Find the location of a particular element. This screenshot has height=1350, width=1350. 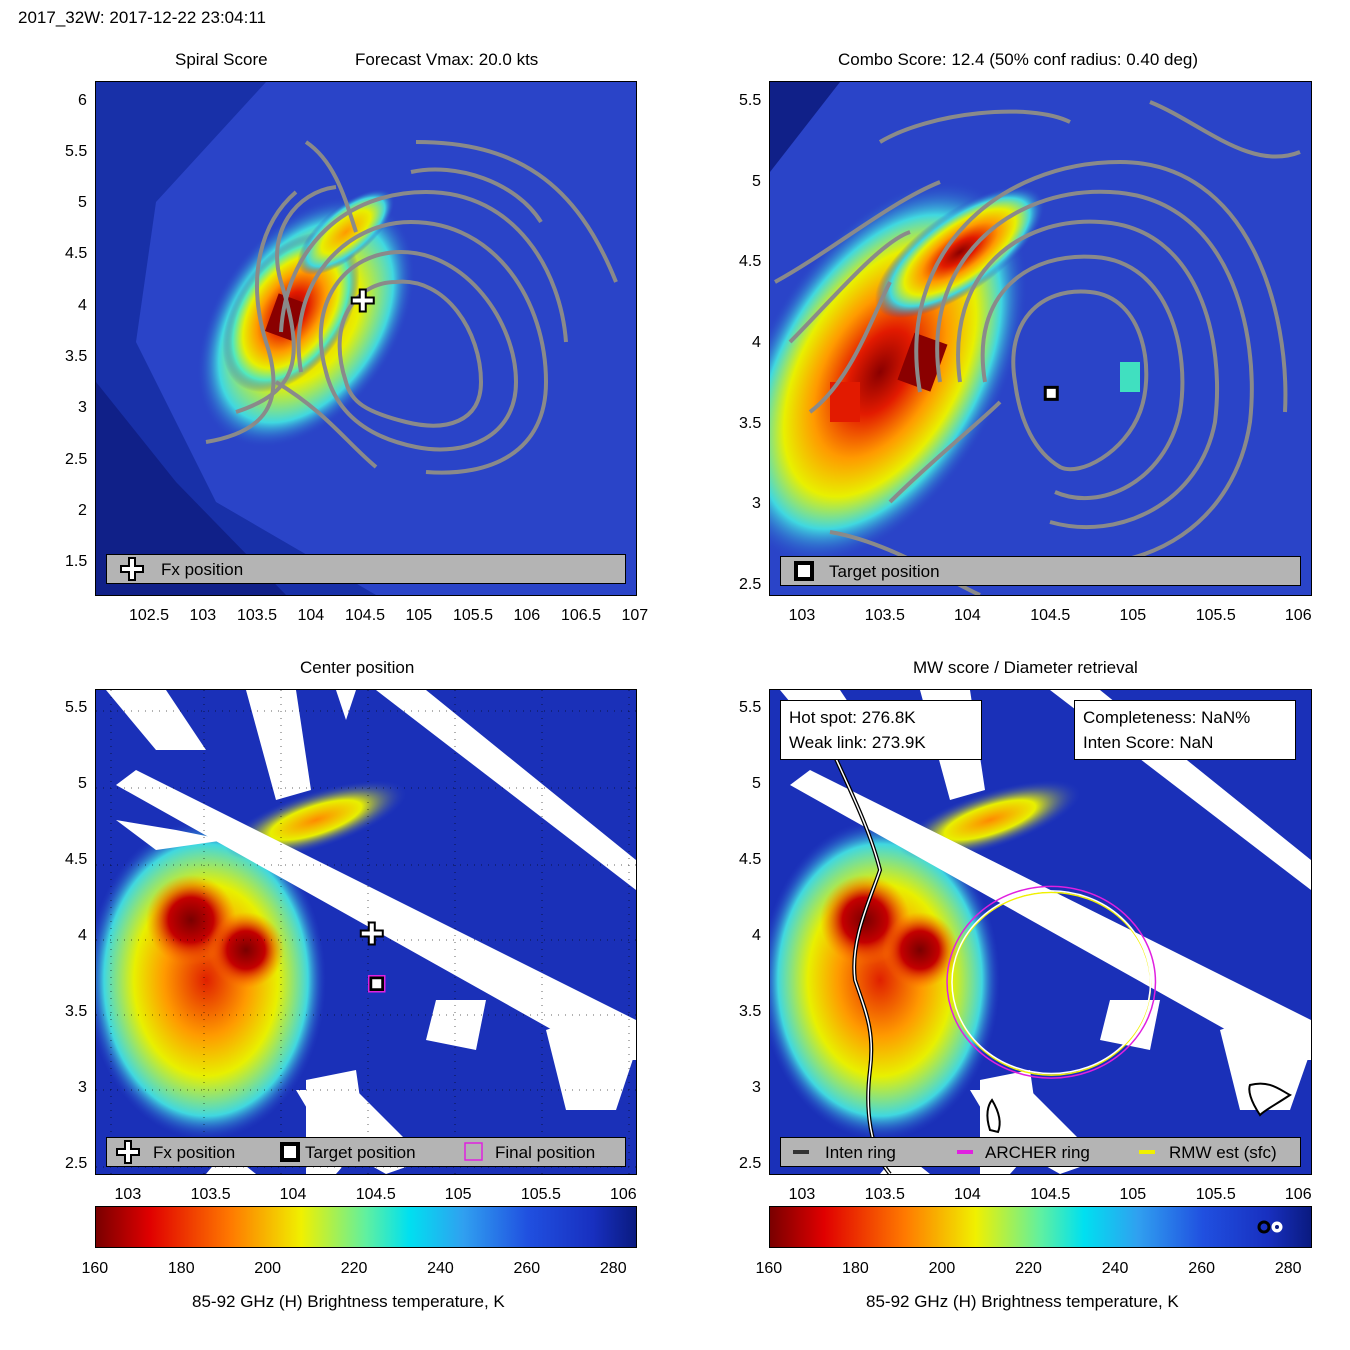

center-ytick-label: 3 is located at coordinates (82, 1088).